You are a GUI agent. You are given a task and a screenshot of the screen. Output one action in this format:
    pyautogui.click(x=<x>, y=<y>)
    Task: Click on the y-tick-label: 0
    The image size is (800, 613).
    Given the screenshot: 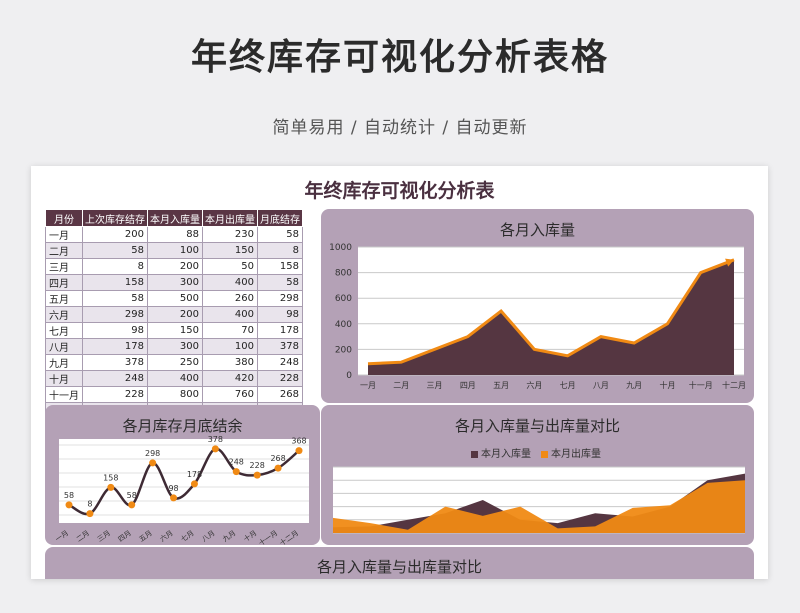 What is the action you would take?
    pyautogui.click(x=349, y=376)
    